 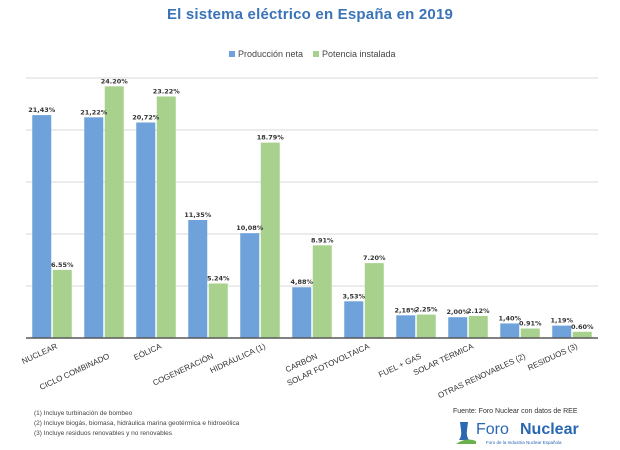 I want to click on legend-label-produccion: Producción neta, so click(x=270, y=54).